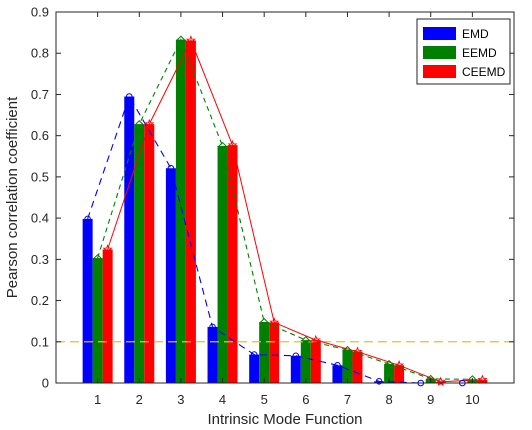 The height and width of the screenshot is (430, 532). I want to click on x-tick-label: 8, so click(388, 399).